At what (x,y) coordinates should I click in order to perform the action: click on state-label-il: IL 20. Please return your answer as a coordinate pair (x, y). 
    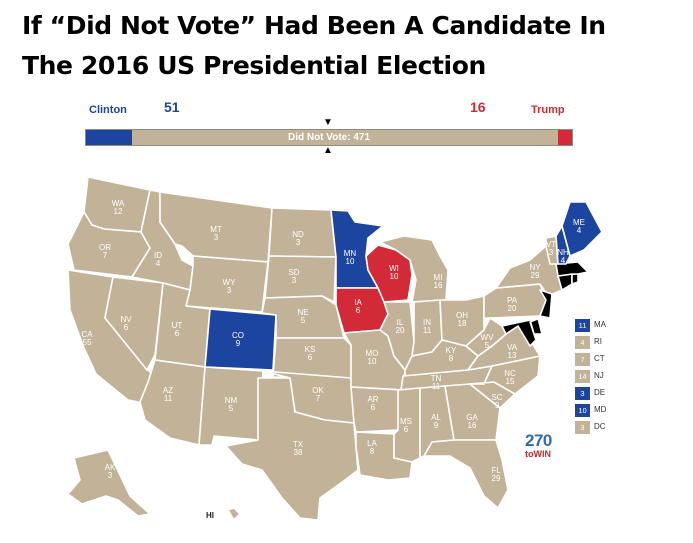
    Looking at the image, I should click on (400, 326).